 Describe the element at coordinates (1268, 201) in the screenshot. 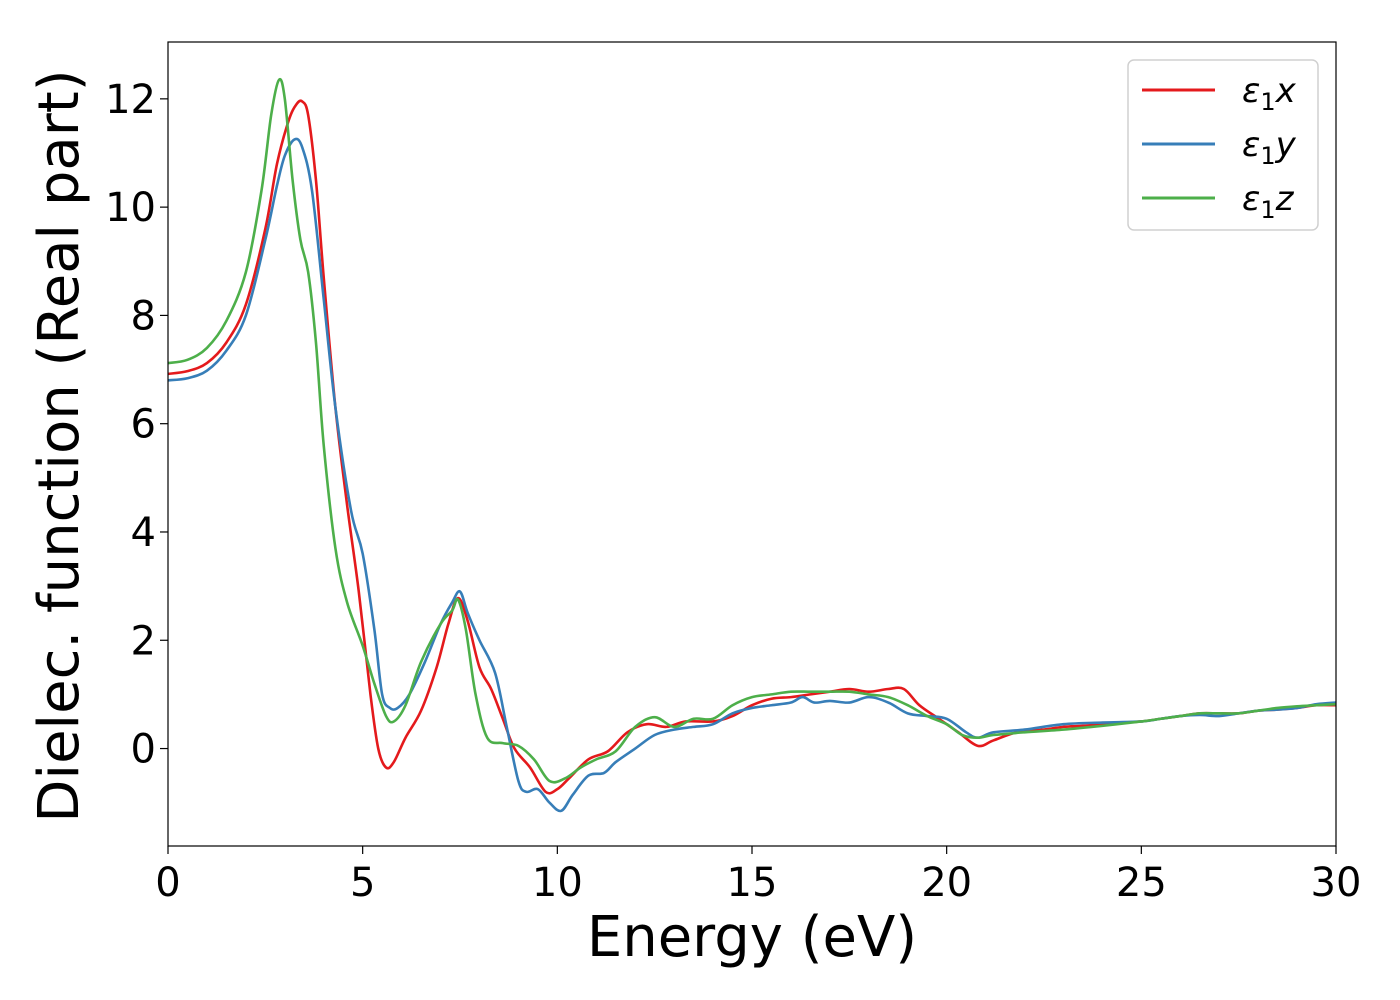

I see `legend-label: ε1z` at that location.